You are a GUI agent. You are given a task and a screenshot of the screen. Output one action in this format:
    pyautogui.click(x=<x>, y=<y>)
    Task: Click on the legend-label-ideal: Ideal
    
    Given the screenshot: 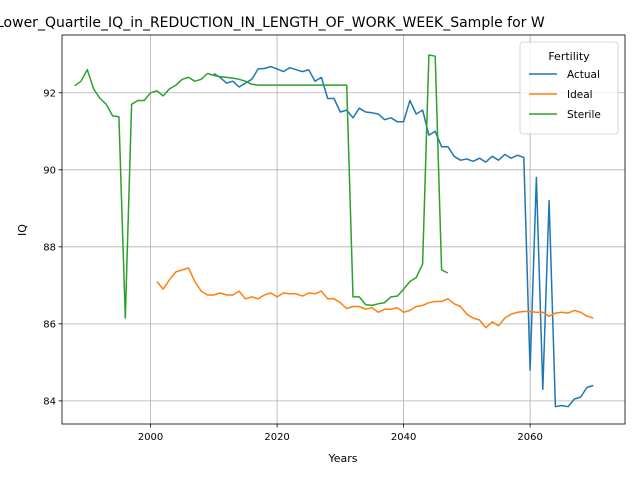 What is the action you would take?
    pyautogui.click(x=580, y=95)
    